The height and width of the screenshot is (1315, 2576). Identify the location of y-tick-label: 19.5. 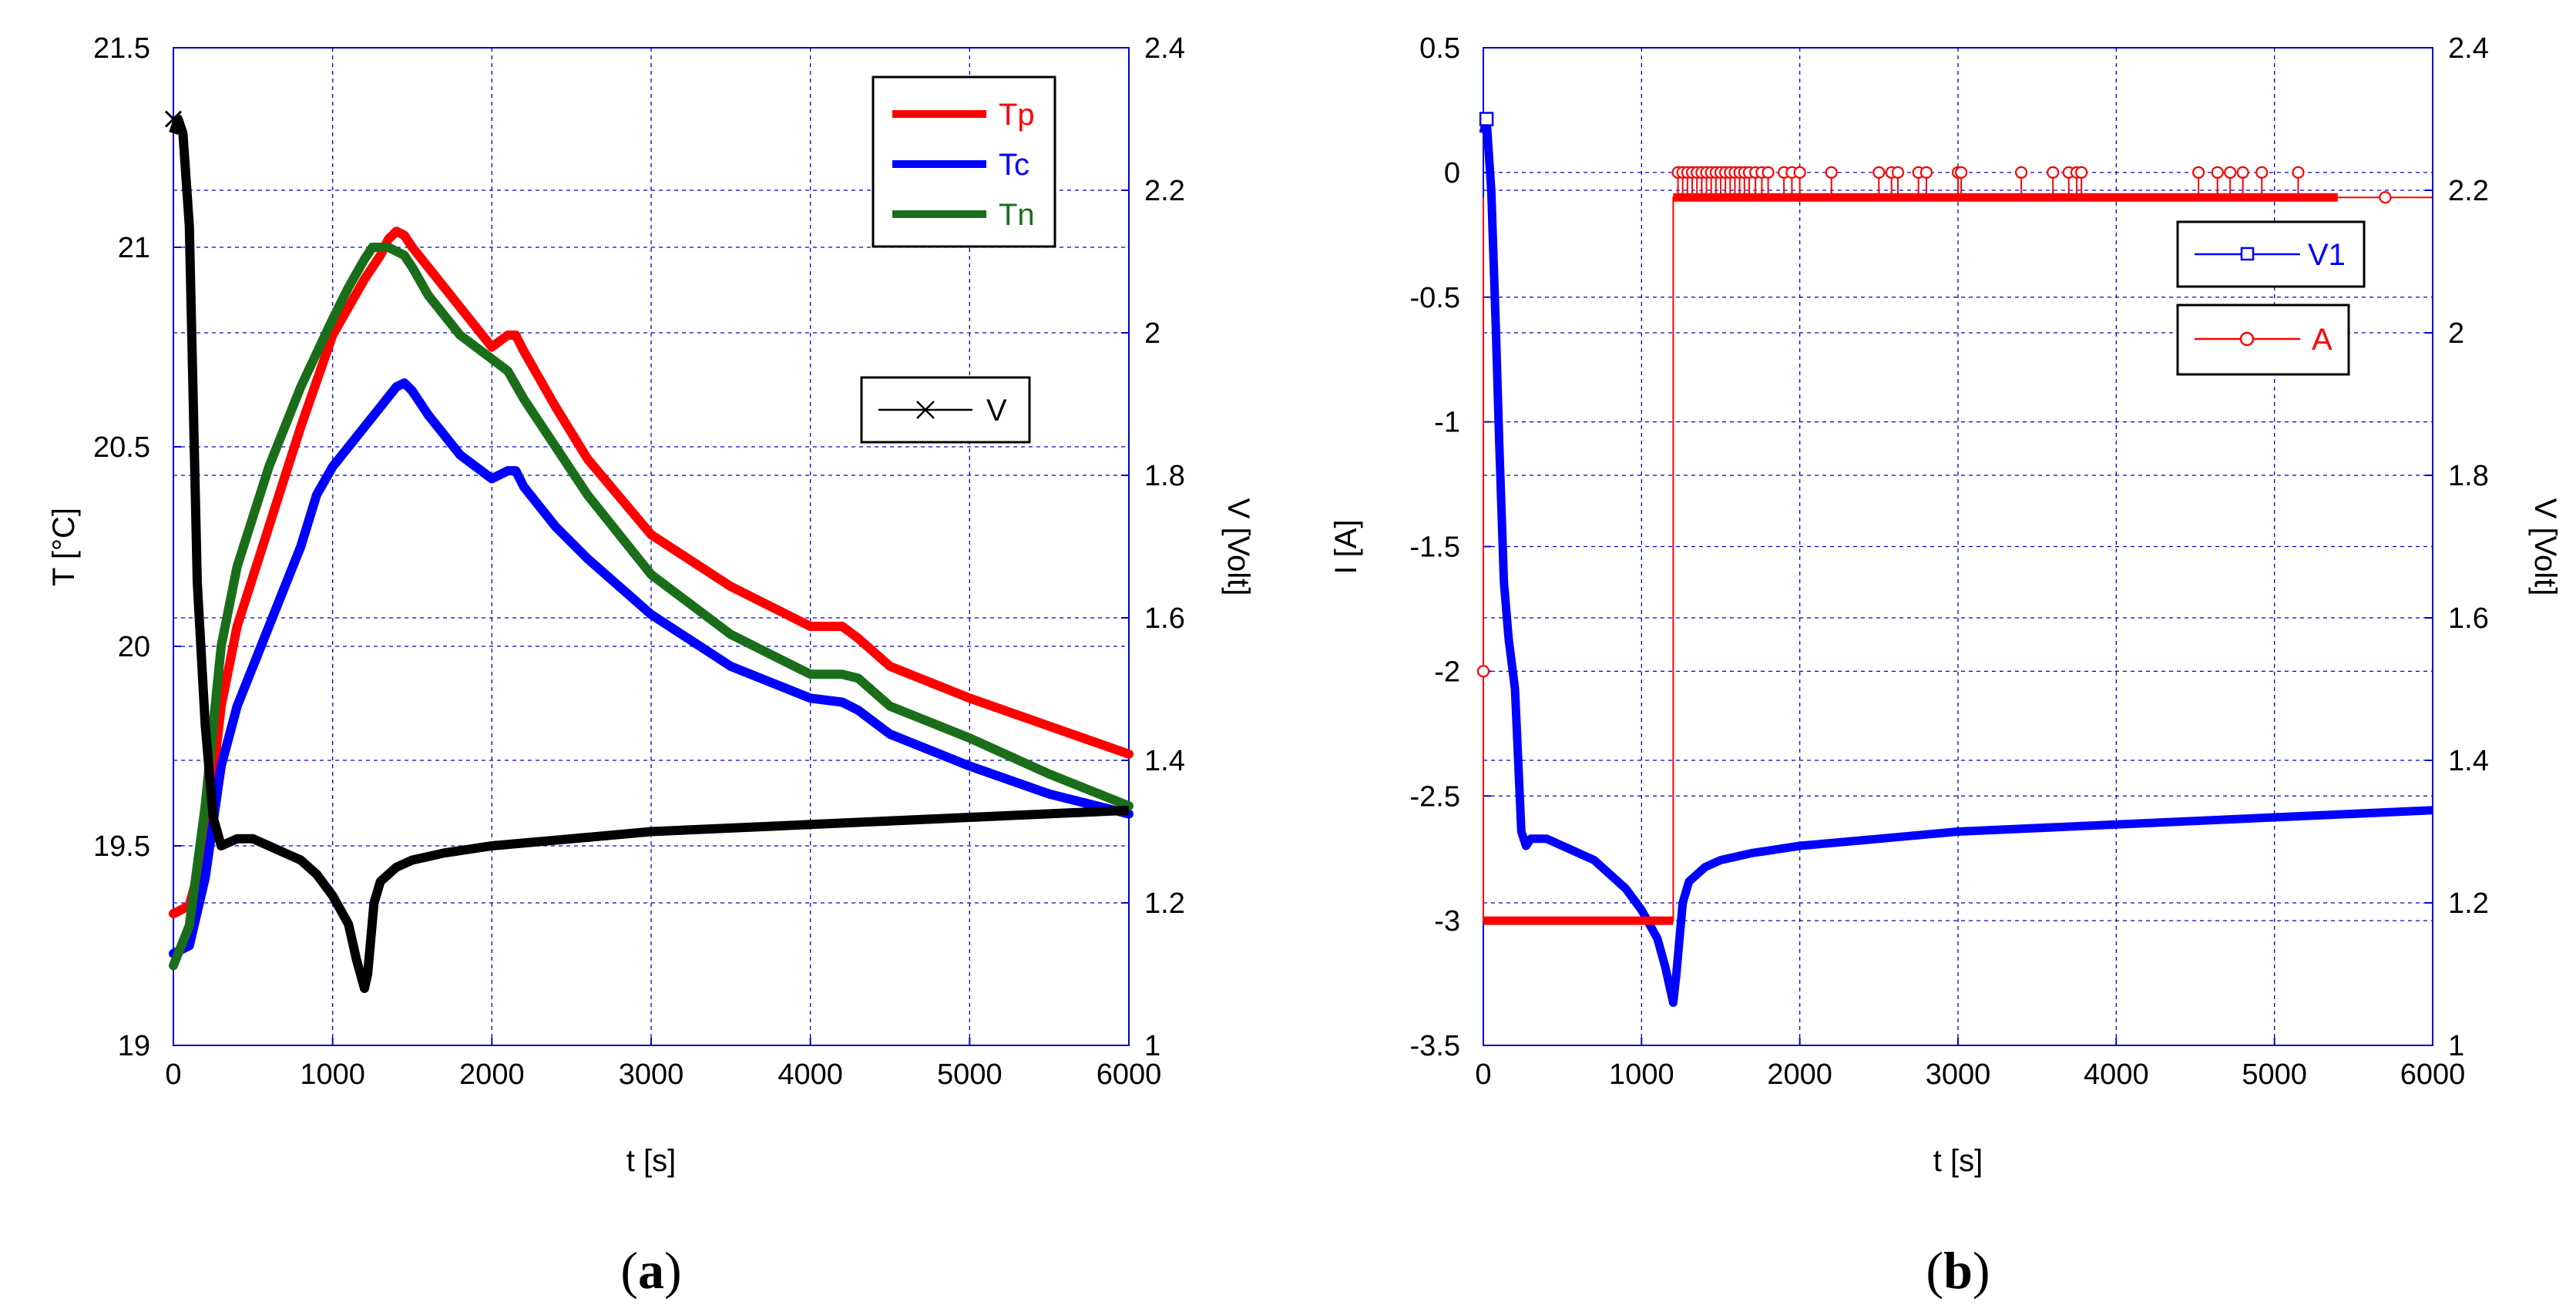
(121, 846).